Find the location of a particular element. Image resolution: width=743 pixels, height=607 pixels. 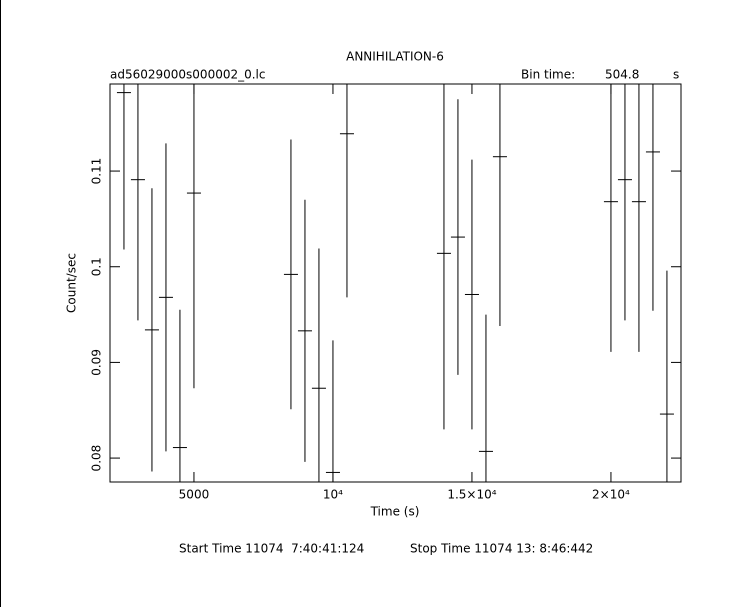

x-tick-label: 10⁴ is located at coordinates (333, 495).